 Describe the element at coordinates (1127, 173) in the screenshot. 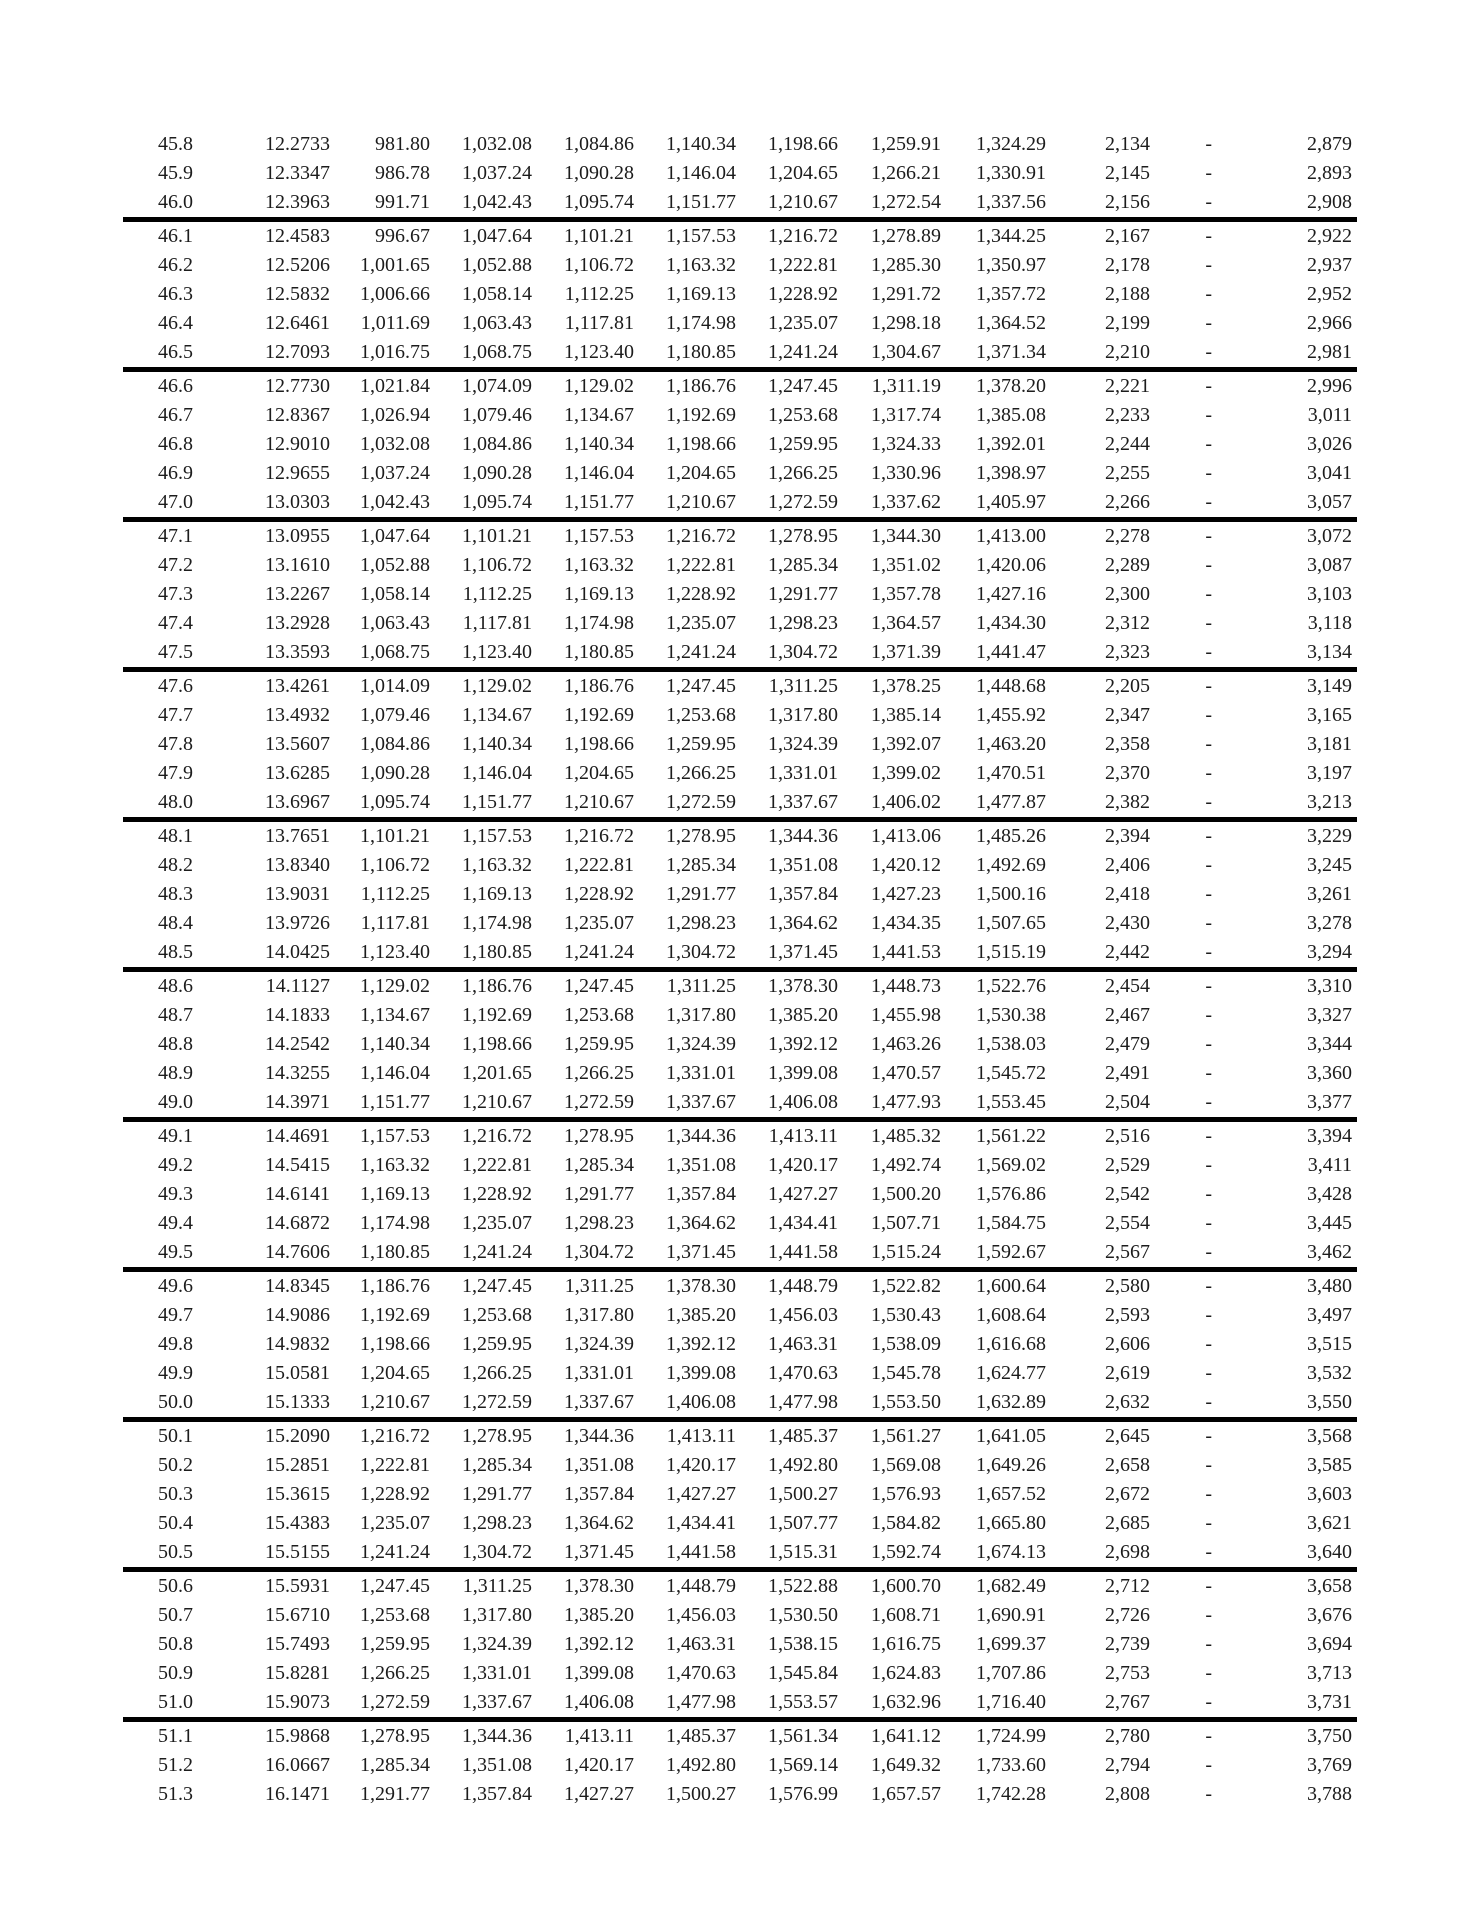

I see `table-cell: 2,145` at that location.